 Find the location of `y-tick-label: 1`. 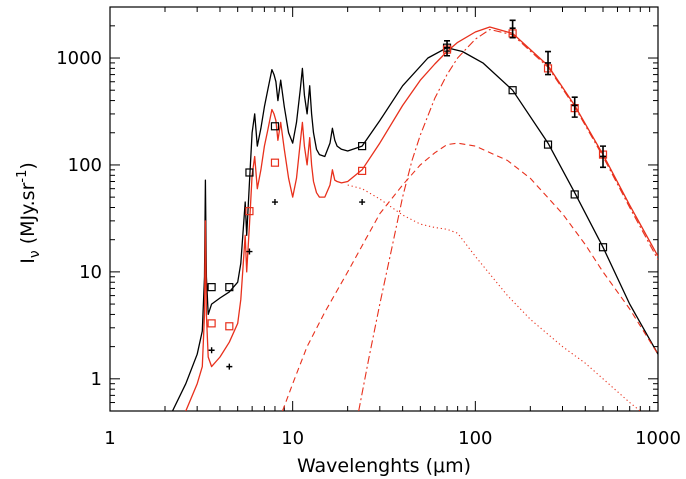

y-tick-label: 1 is located at coordinates (96, 379).